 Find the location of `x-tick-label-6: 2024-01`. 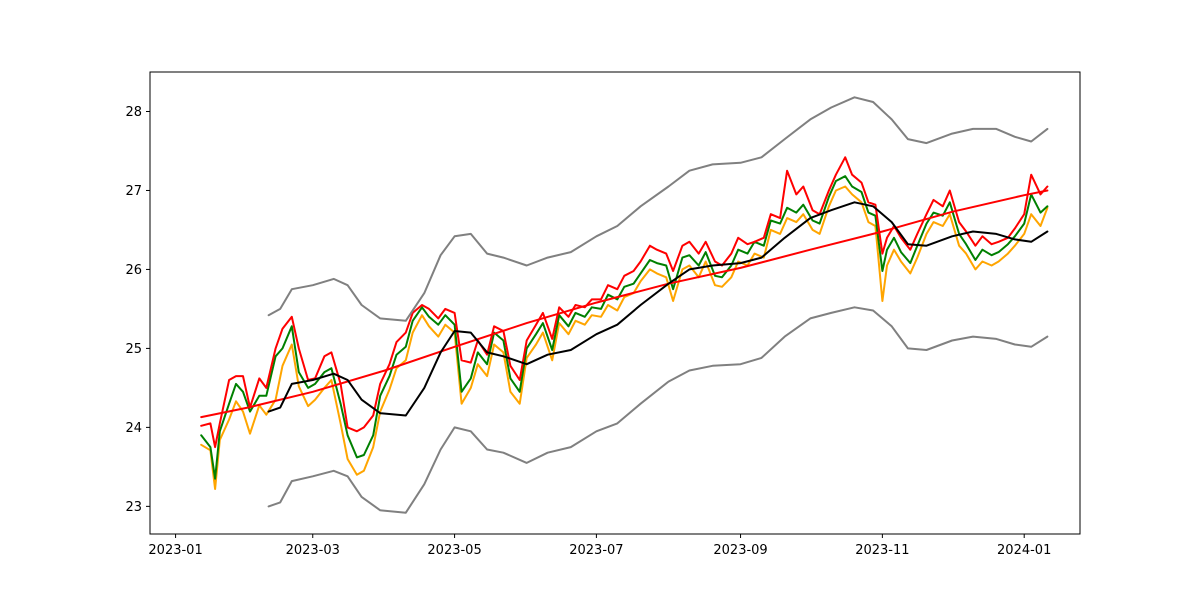

x-tick-label-6: 2024-01 is located at coordinates (1024, 550).